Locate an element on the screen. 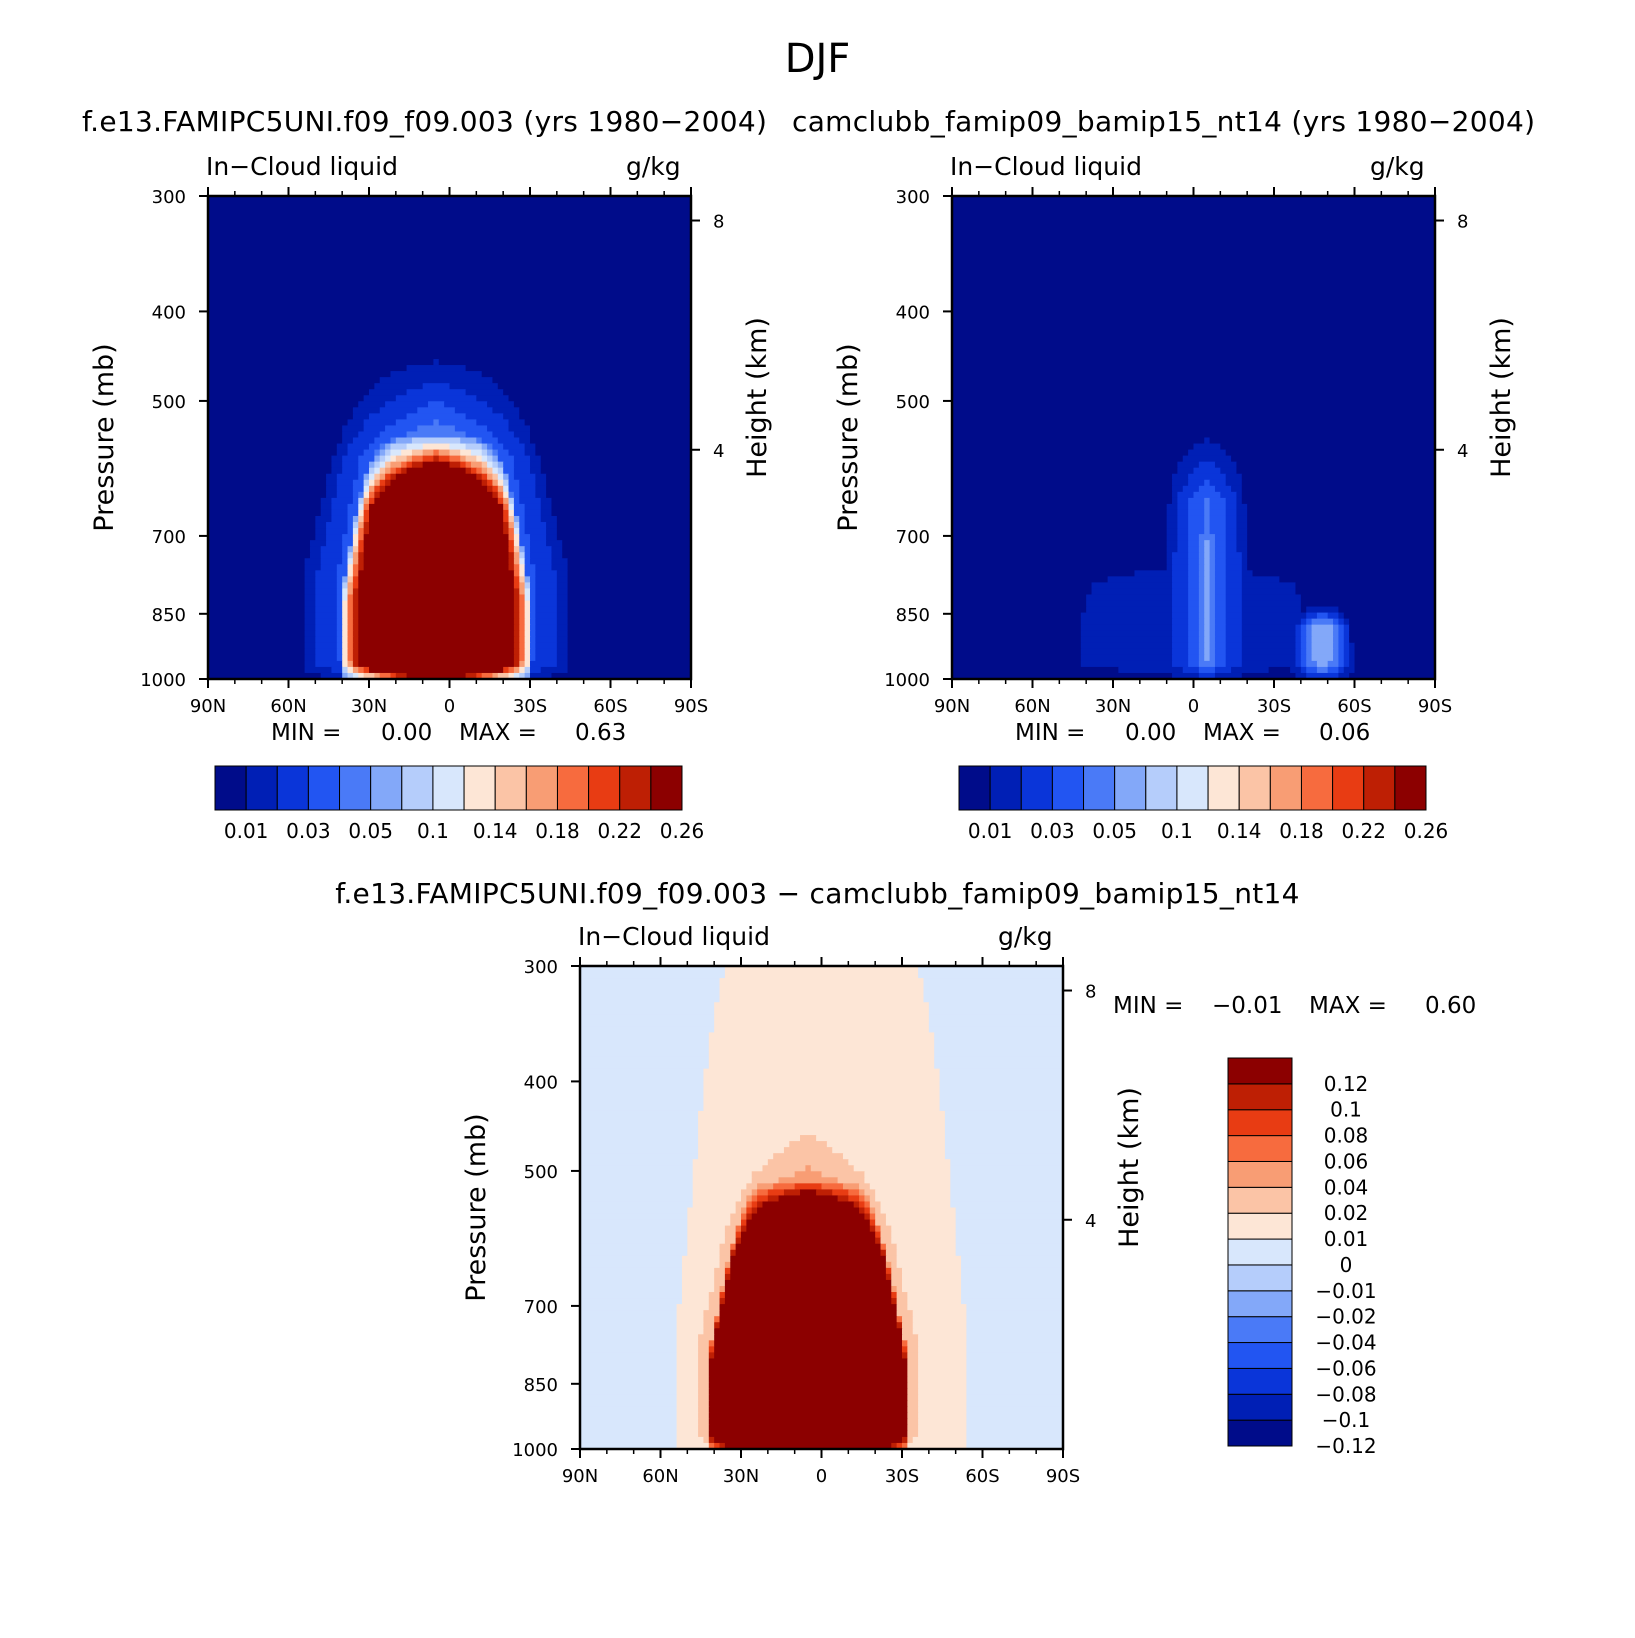 Image resolution: width=1635 pixels, height=1638 pixels. panel3-variable: In−Cloud liquid is located at coordinates (674, 936).